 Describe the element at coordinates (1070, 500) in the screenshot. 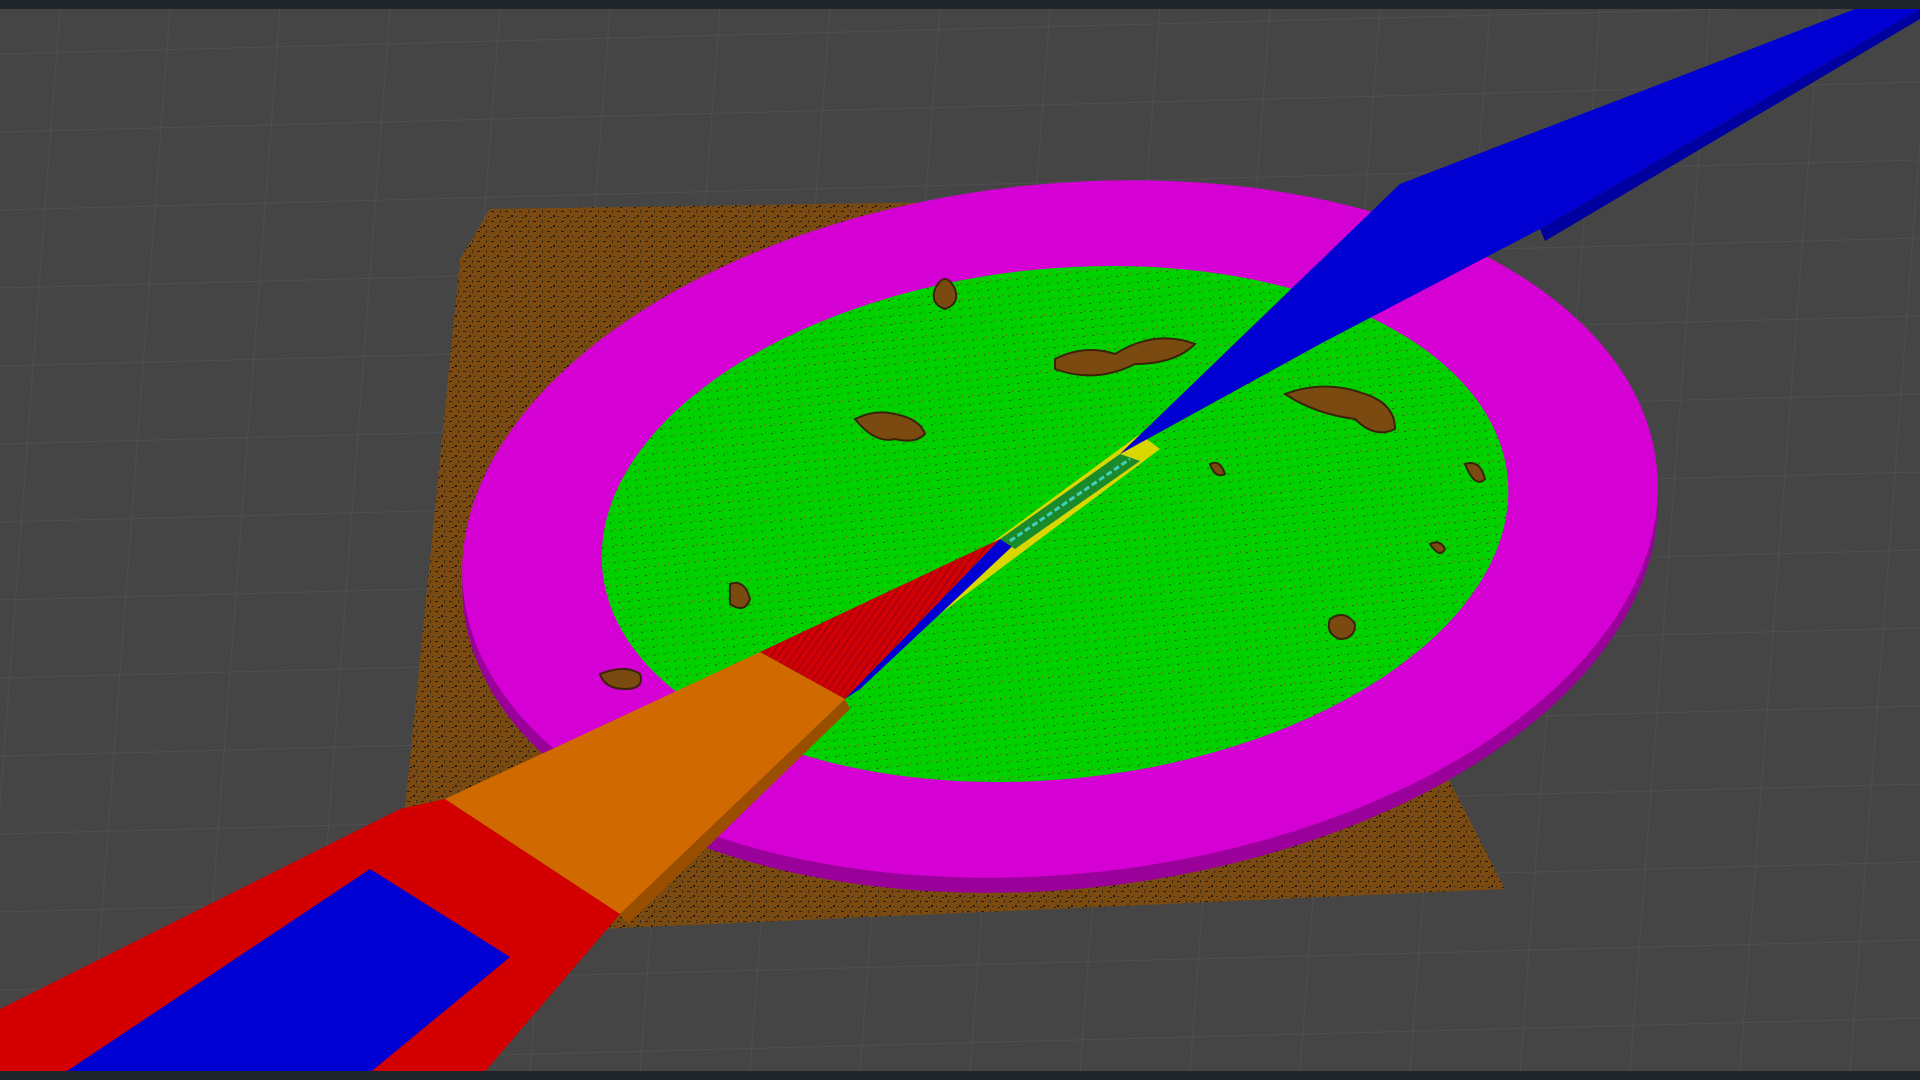

I see `trajectory-line` at that location.